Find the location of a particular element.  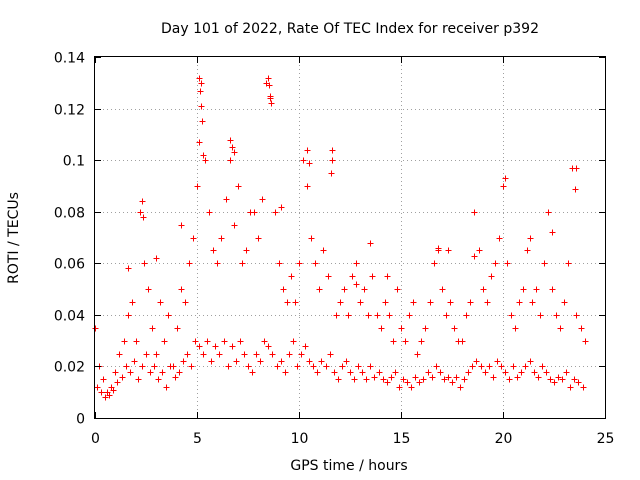

y-tick-label: 0.1 is located at coordinates (74, 162).